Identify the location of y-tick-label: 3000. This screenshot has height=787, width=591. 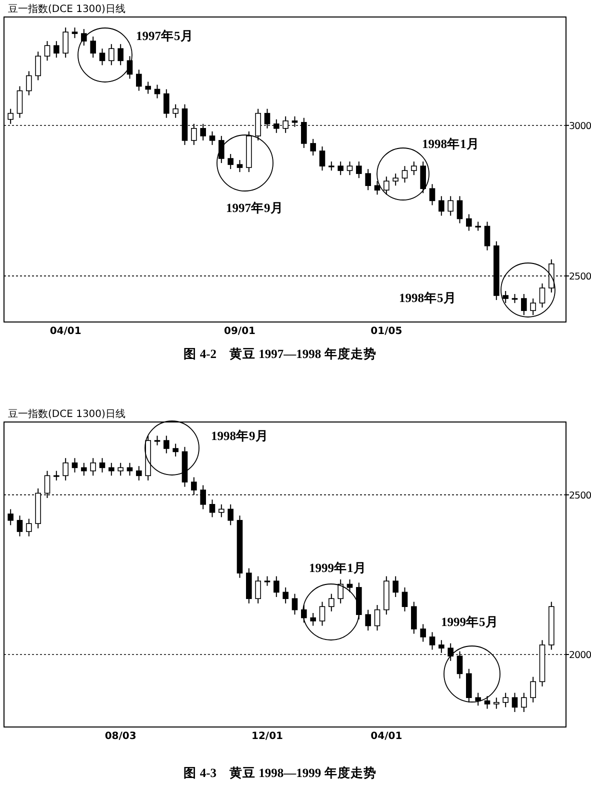
(580, 126).